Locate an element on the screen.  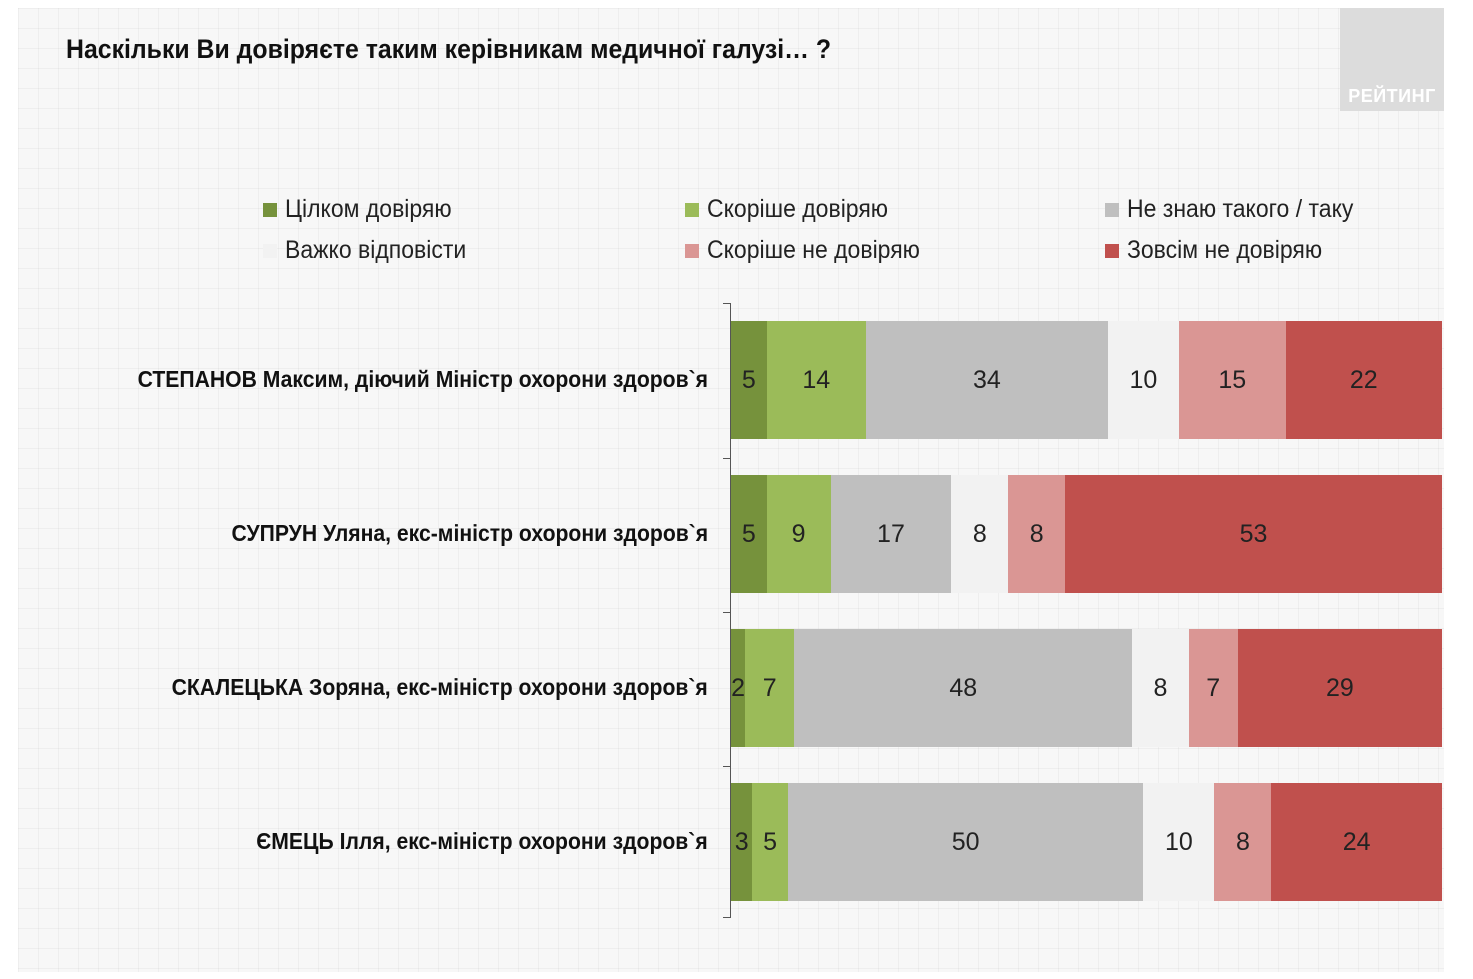
bar-segment: 14 is located at coordinates (816, 380).